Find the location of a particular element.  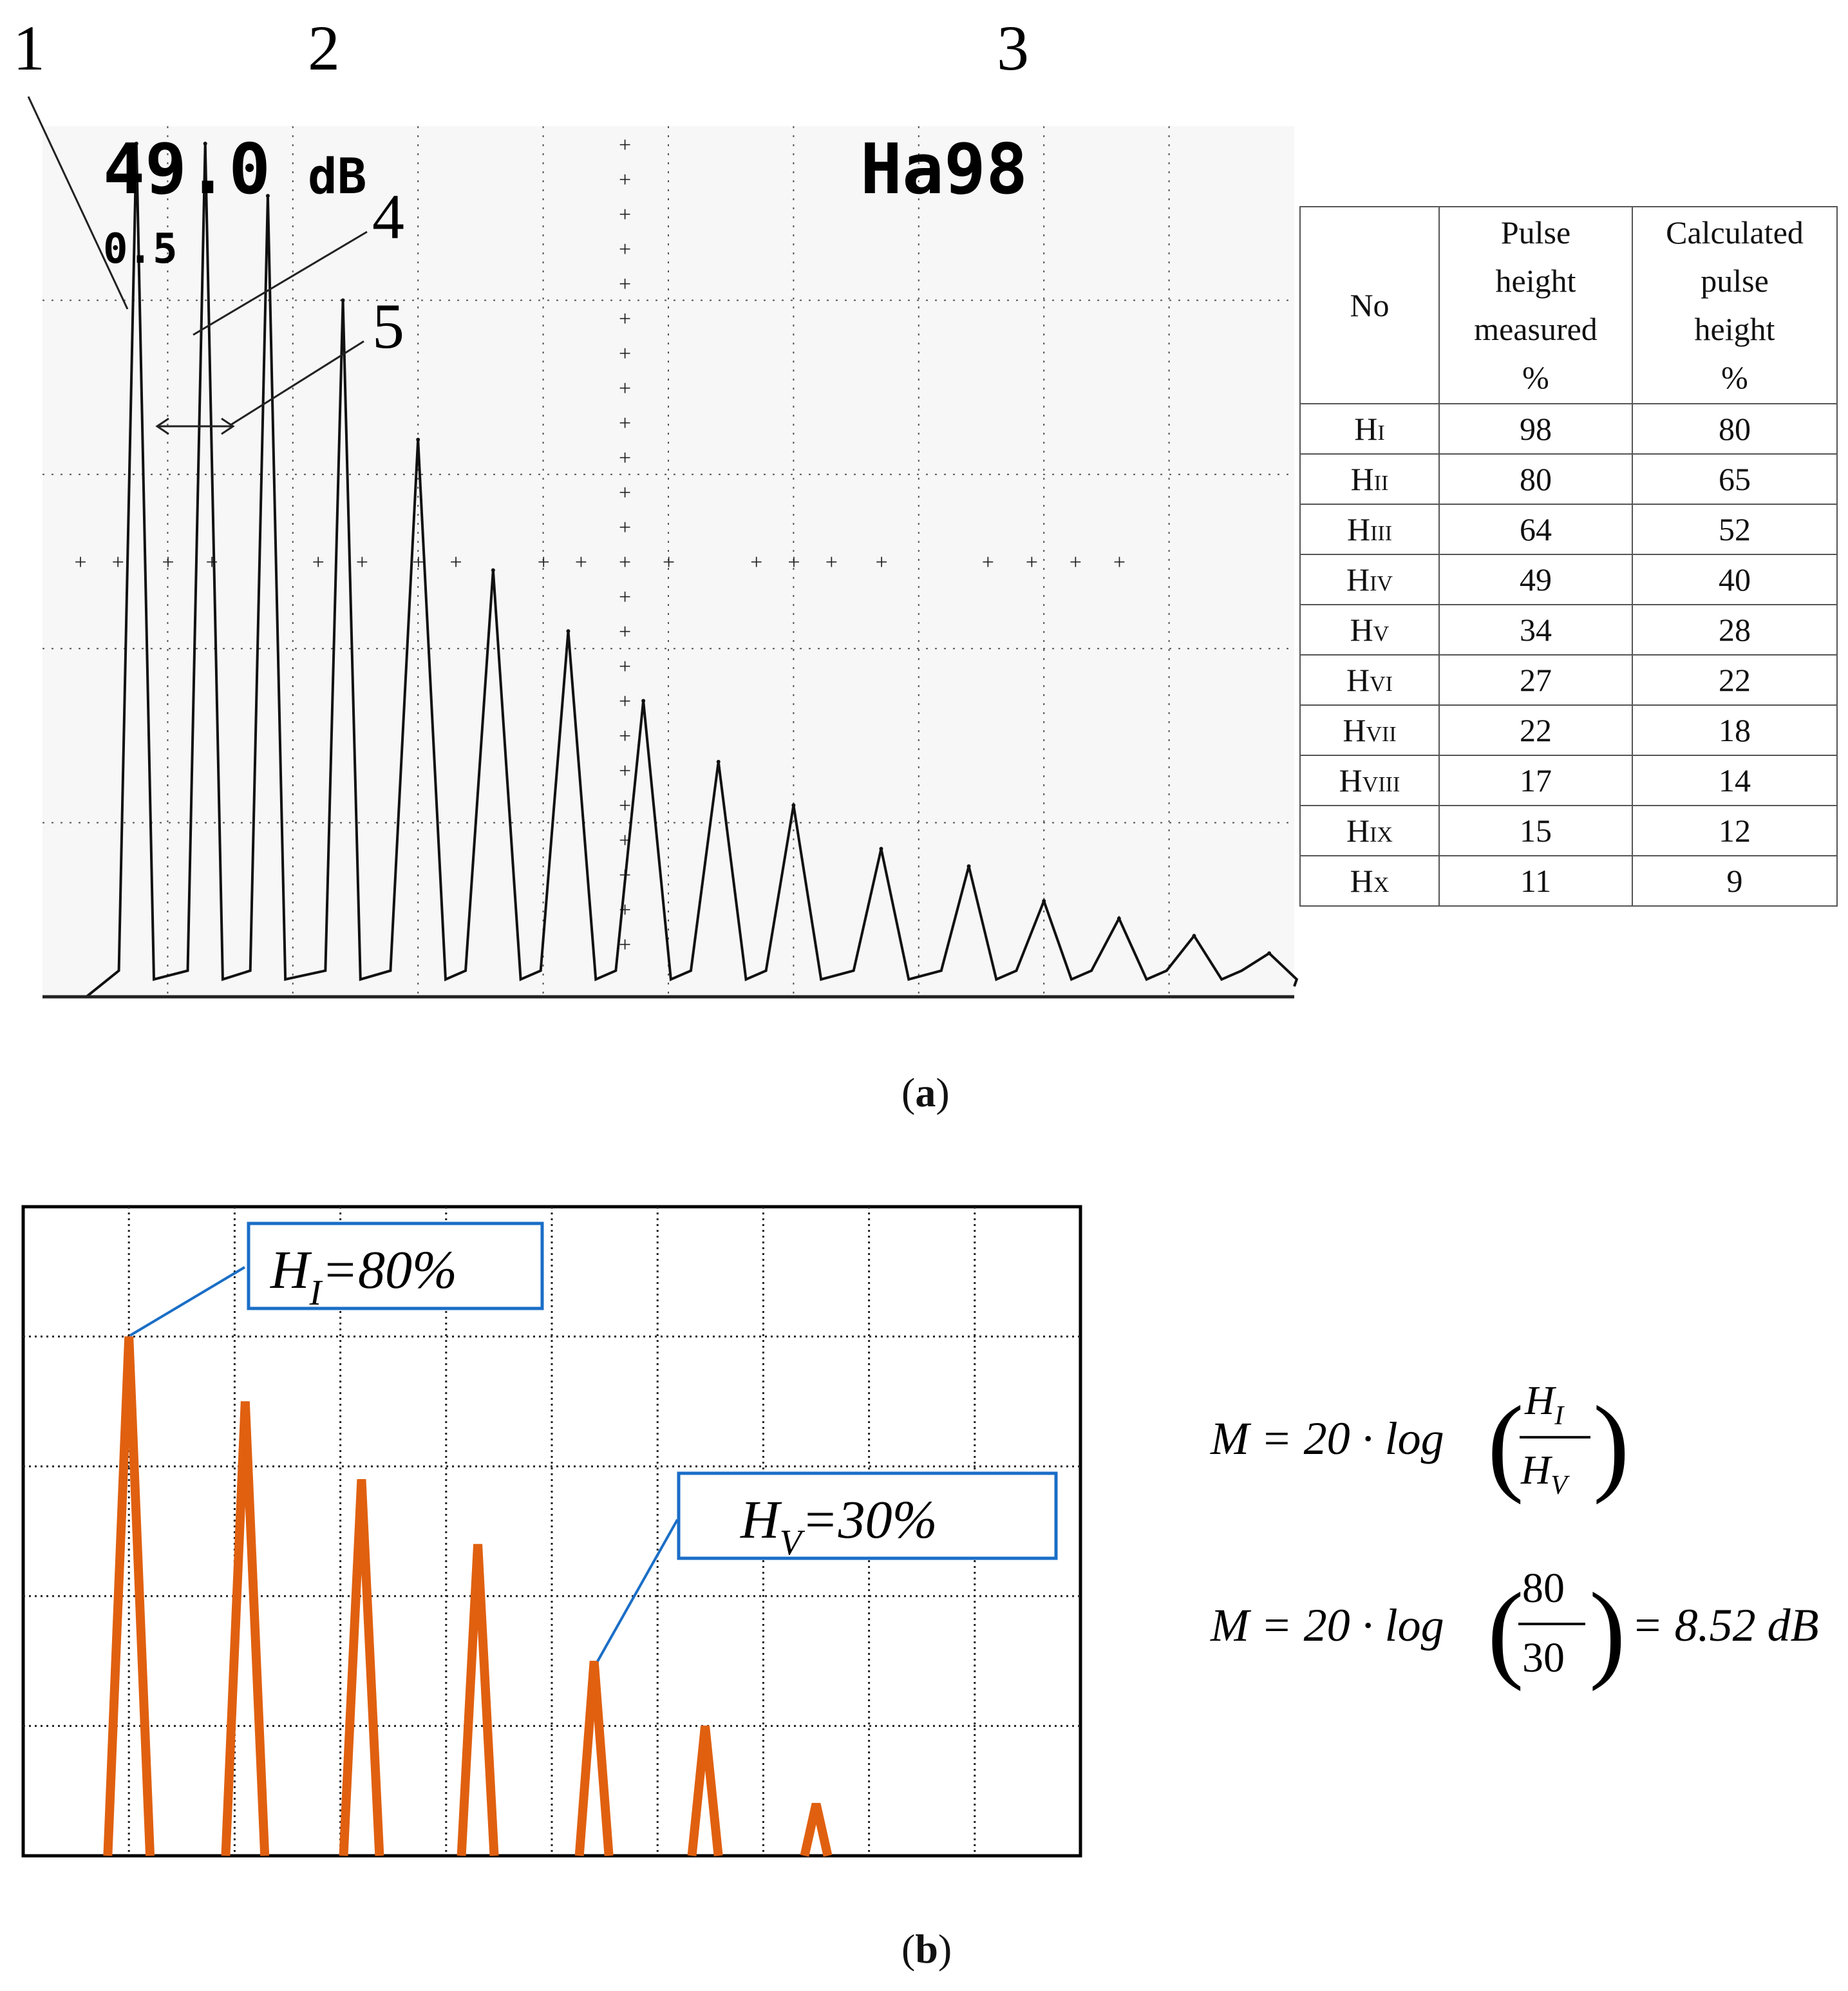

row-label-sub: X is located at coordinates (1381, 885).